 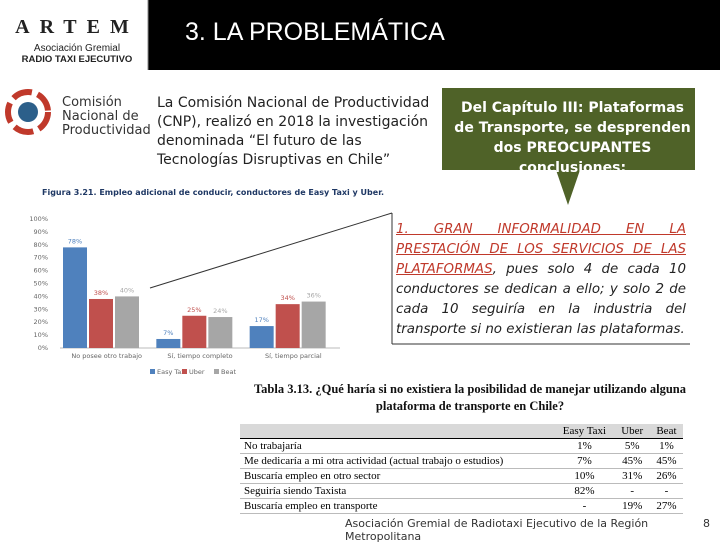 What do you see at coordinates (228, 372) in the screenshot?
I see `legend-label: Beat` at bounding box center [228, 372].